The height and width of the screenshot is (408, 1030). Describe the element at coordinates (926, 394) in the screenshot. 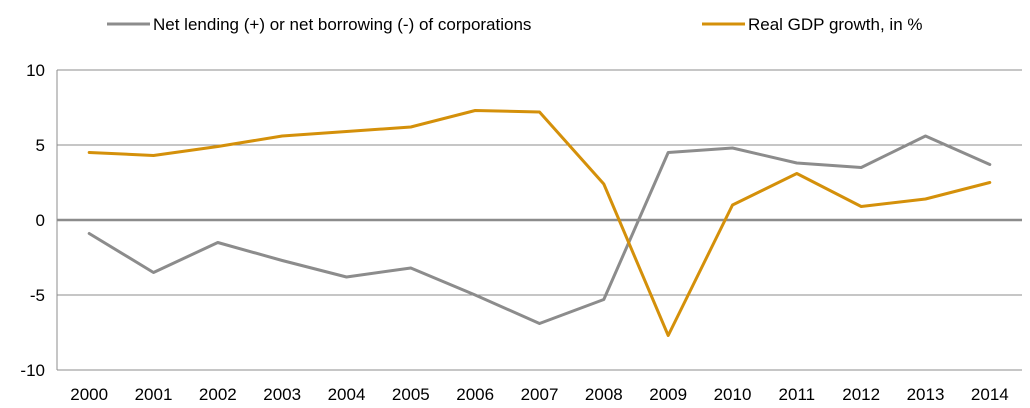

I see `x-tick-label: 2013` at that location.